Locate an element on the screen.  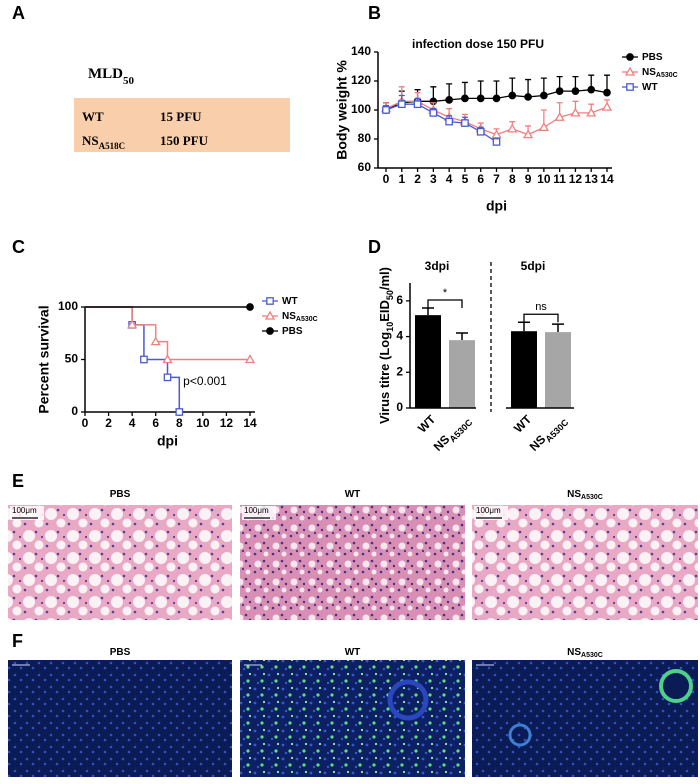
he-image is located at coordinates (120, 562).